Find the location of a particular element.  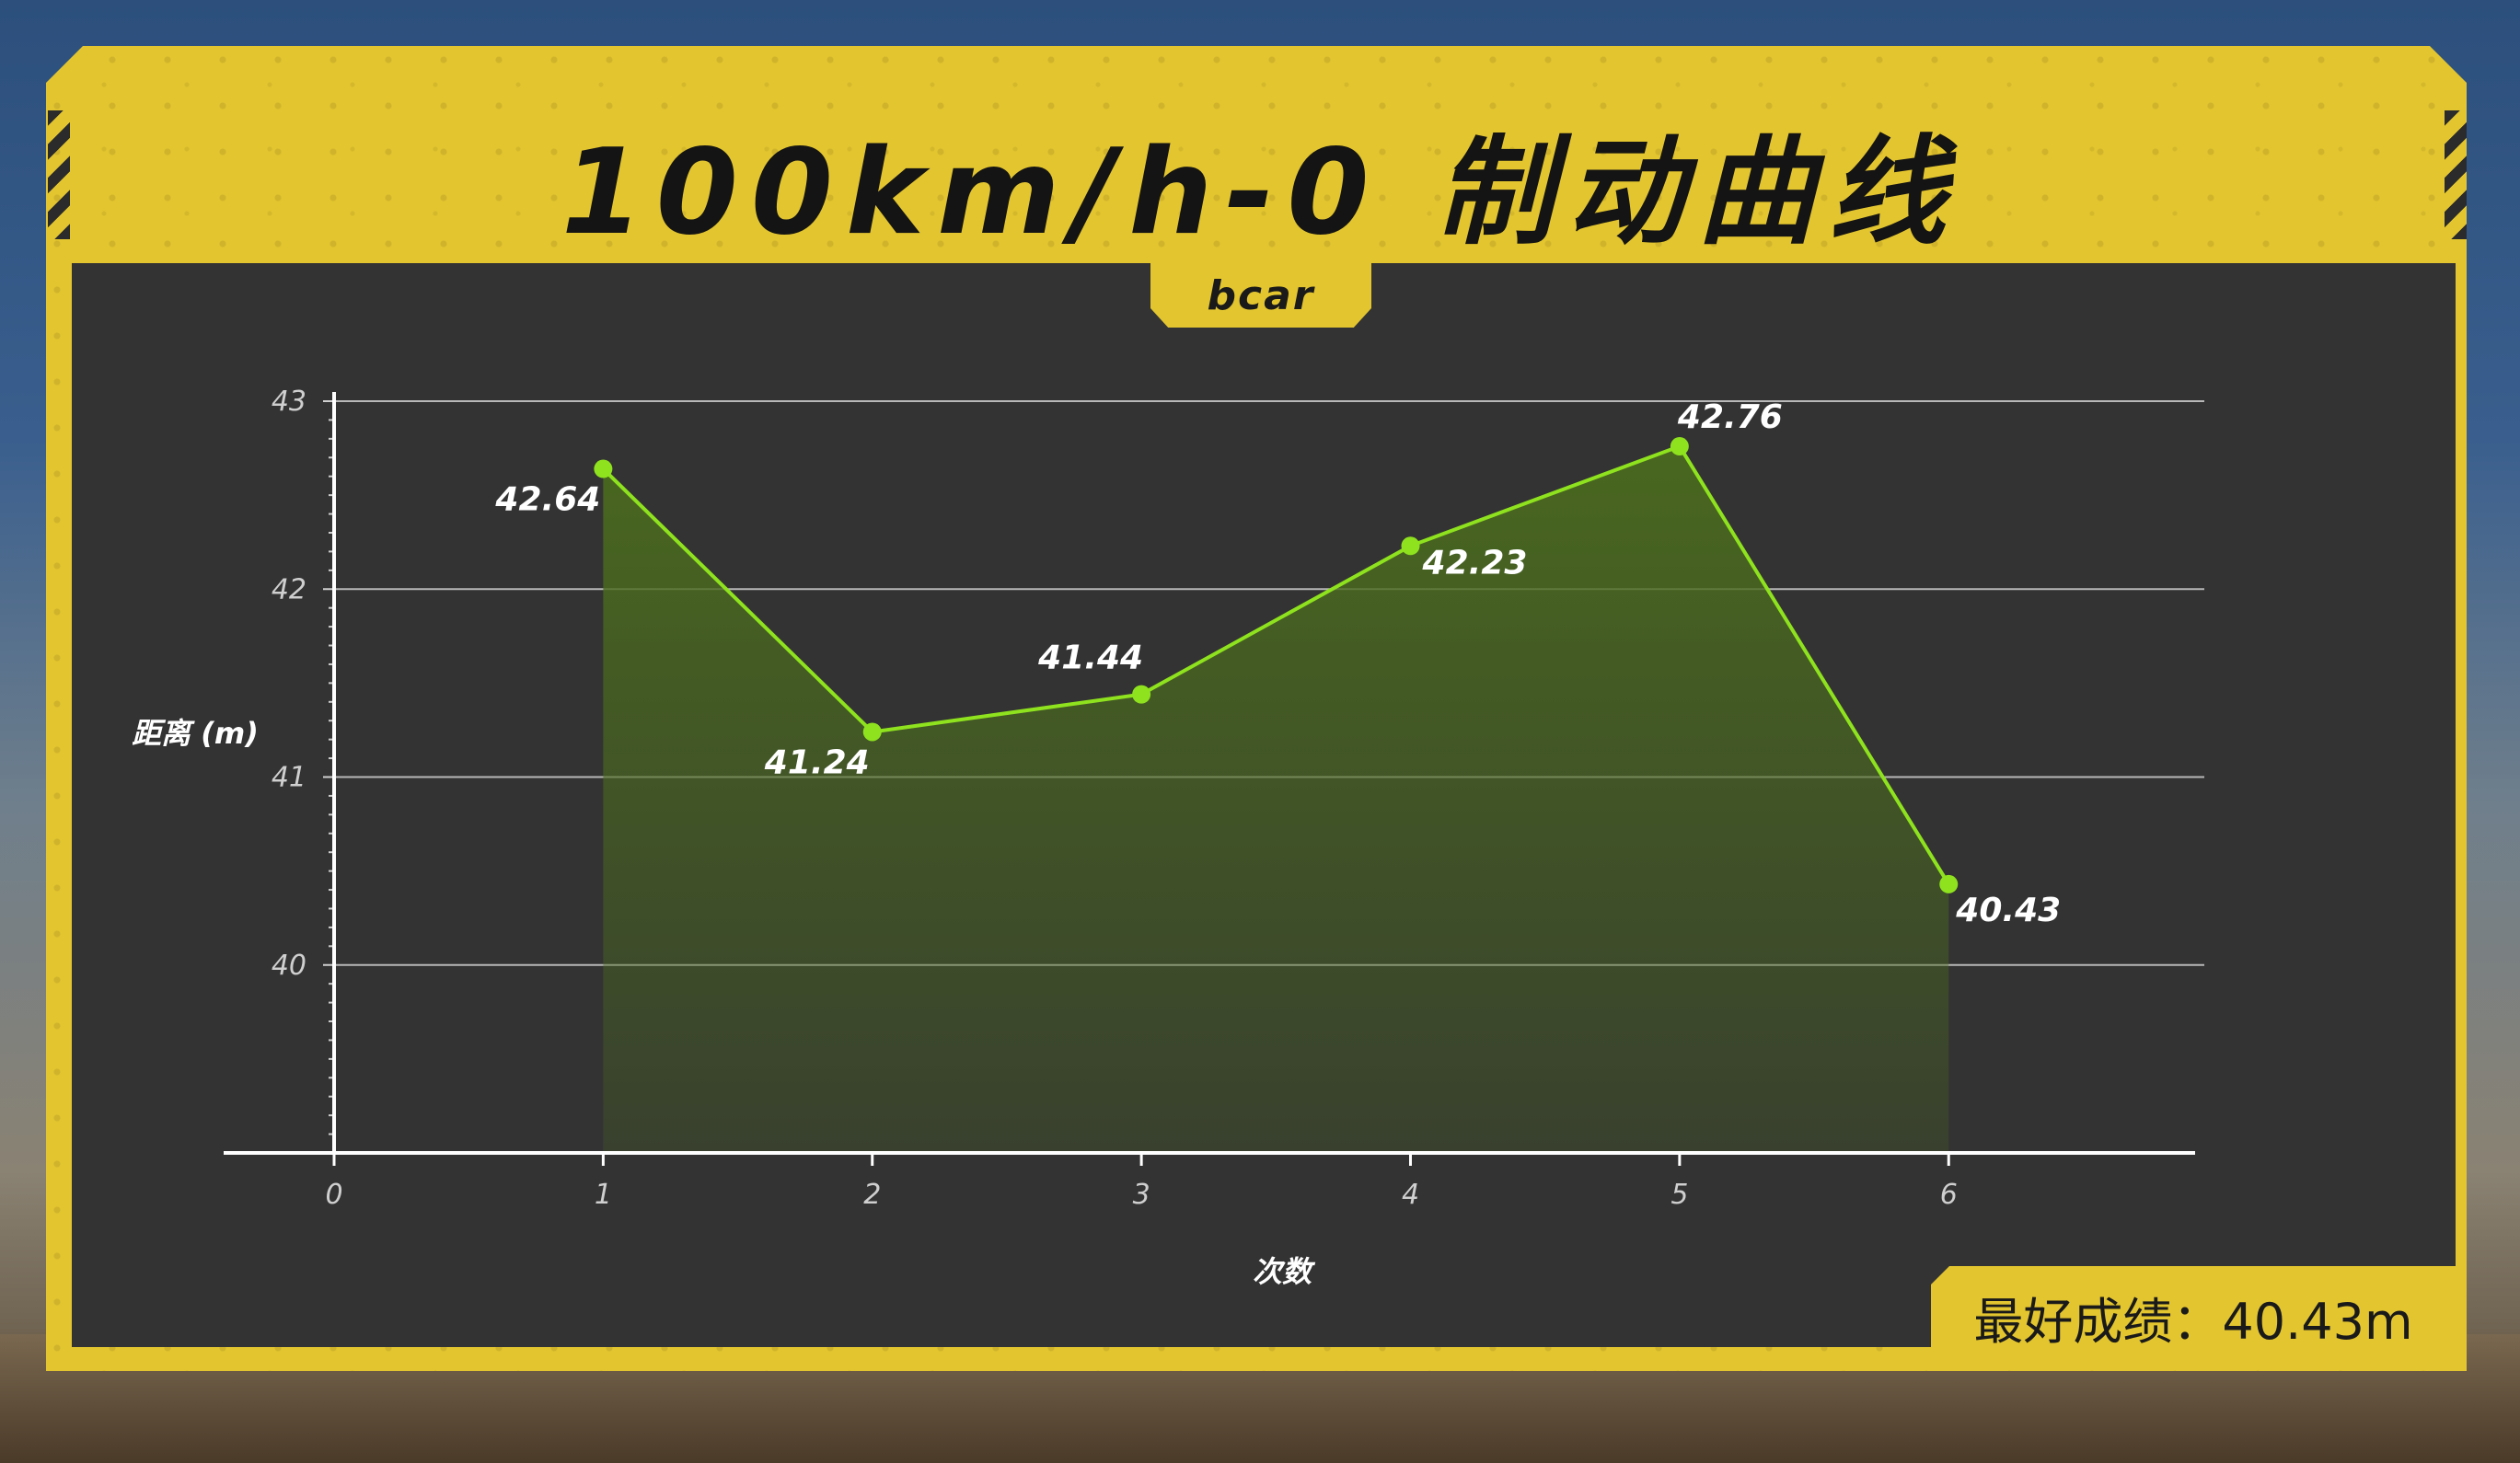

data-label: 41.44 is located at coordinates (1090, 658).